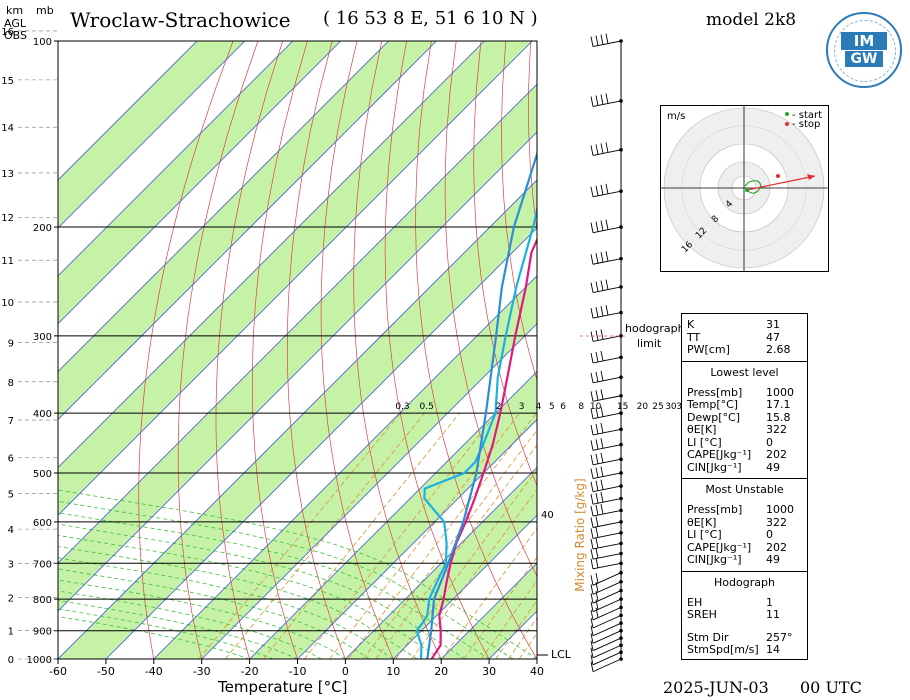  What do you see at coordinates (769, 442) in the screenshot?
I see `index-value: 0` at bounding box center [769, 442].